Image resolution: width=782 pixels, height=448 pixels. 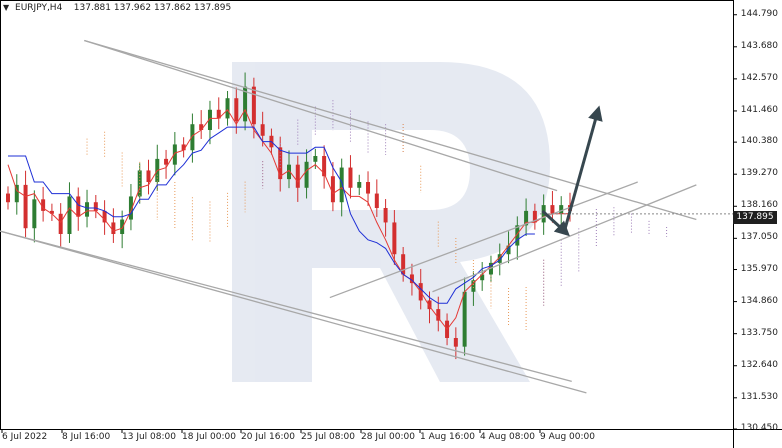 What do you see at coordinates (152, 8) in the screenshot?
I see `ohlc-values: 137.881 137.962 137.862 137.895` at bounding box center [152, 8].